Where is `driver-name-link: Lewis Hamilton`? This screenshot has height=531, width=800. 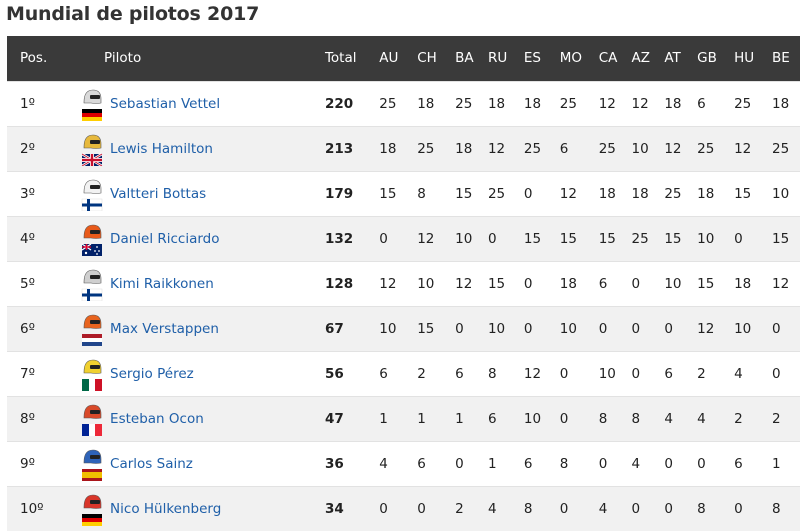
driver-name-link: Lewis Hamilton is located at coordinates (161, 148).